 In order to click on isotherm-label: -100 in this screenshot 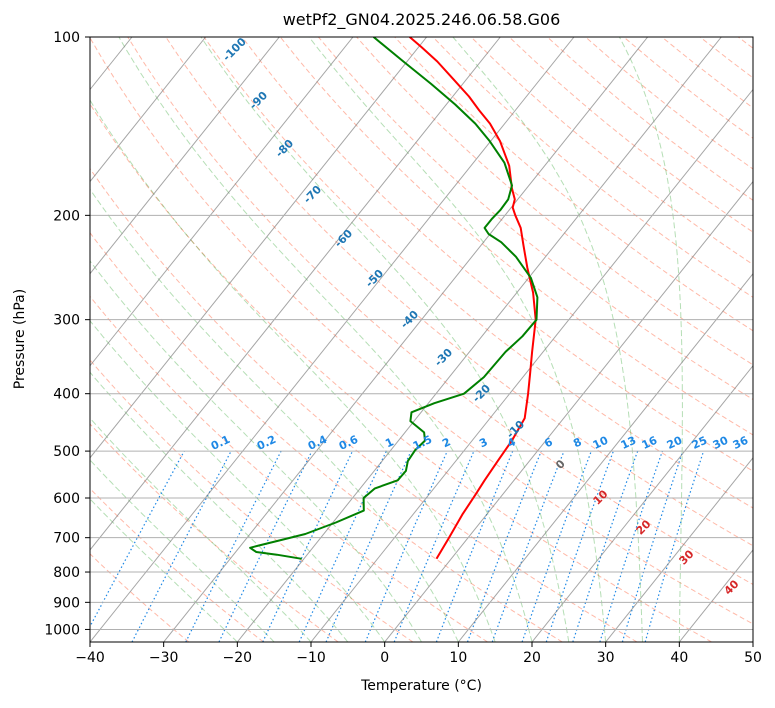, I will do `click(234, 49)`.